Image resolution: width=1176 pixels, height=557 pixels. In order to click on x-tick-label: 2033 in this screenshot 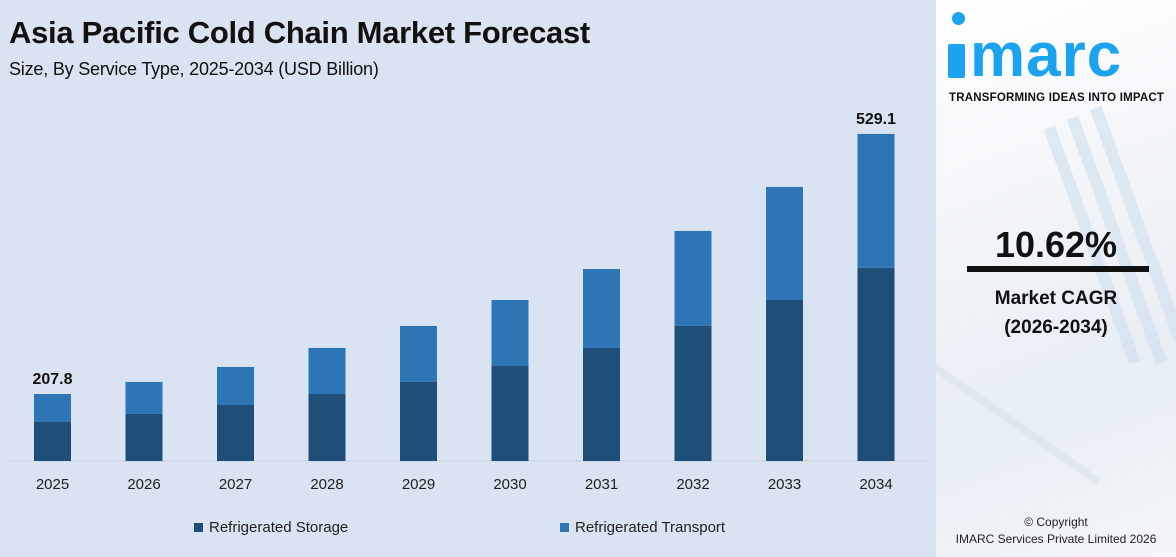, I will do `click(784, 484)`.